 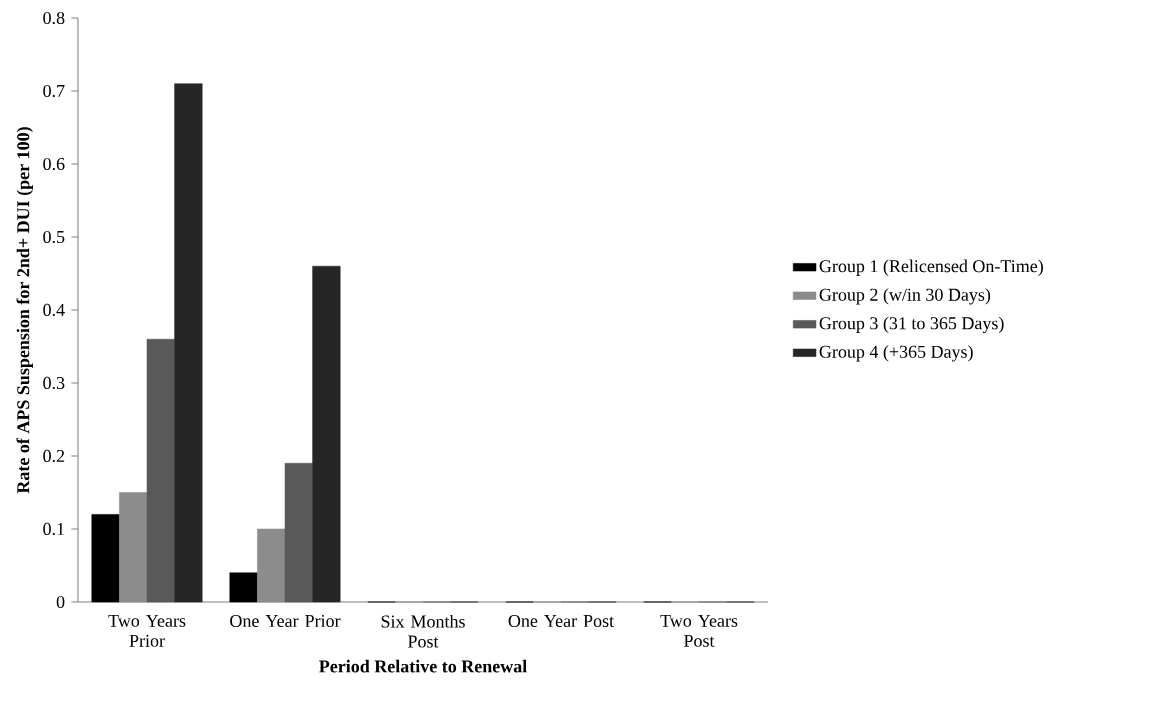 What do you see at coordinates (54, 456) in the screenshot?
I see `y-tick-label: 0.2` at bounding box center [54, 456].